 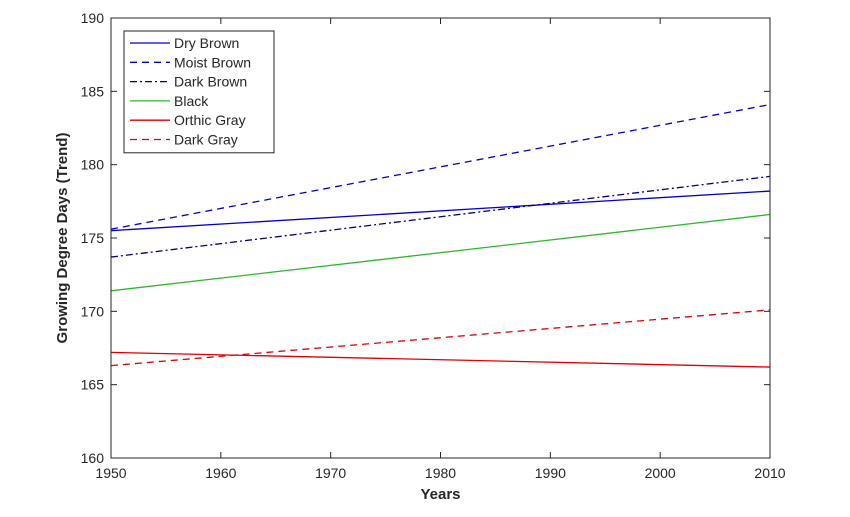 I want to click on legend-box, so click(x=199, y=92).